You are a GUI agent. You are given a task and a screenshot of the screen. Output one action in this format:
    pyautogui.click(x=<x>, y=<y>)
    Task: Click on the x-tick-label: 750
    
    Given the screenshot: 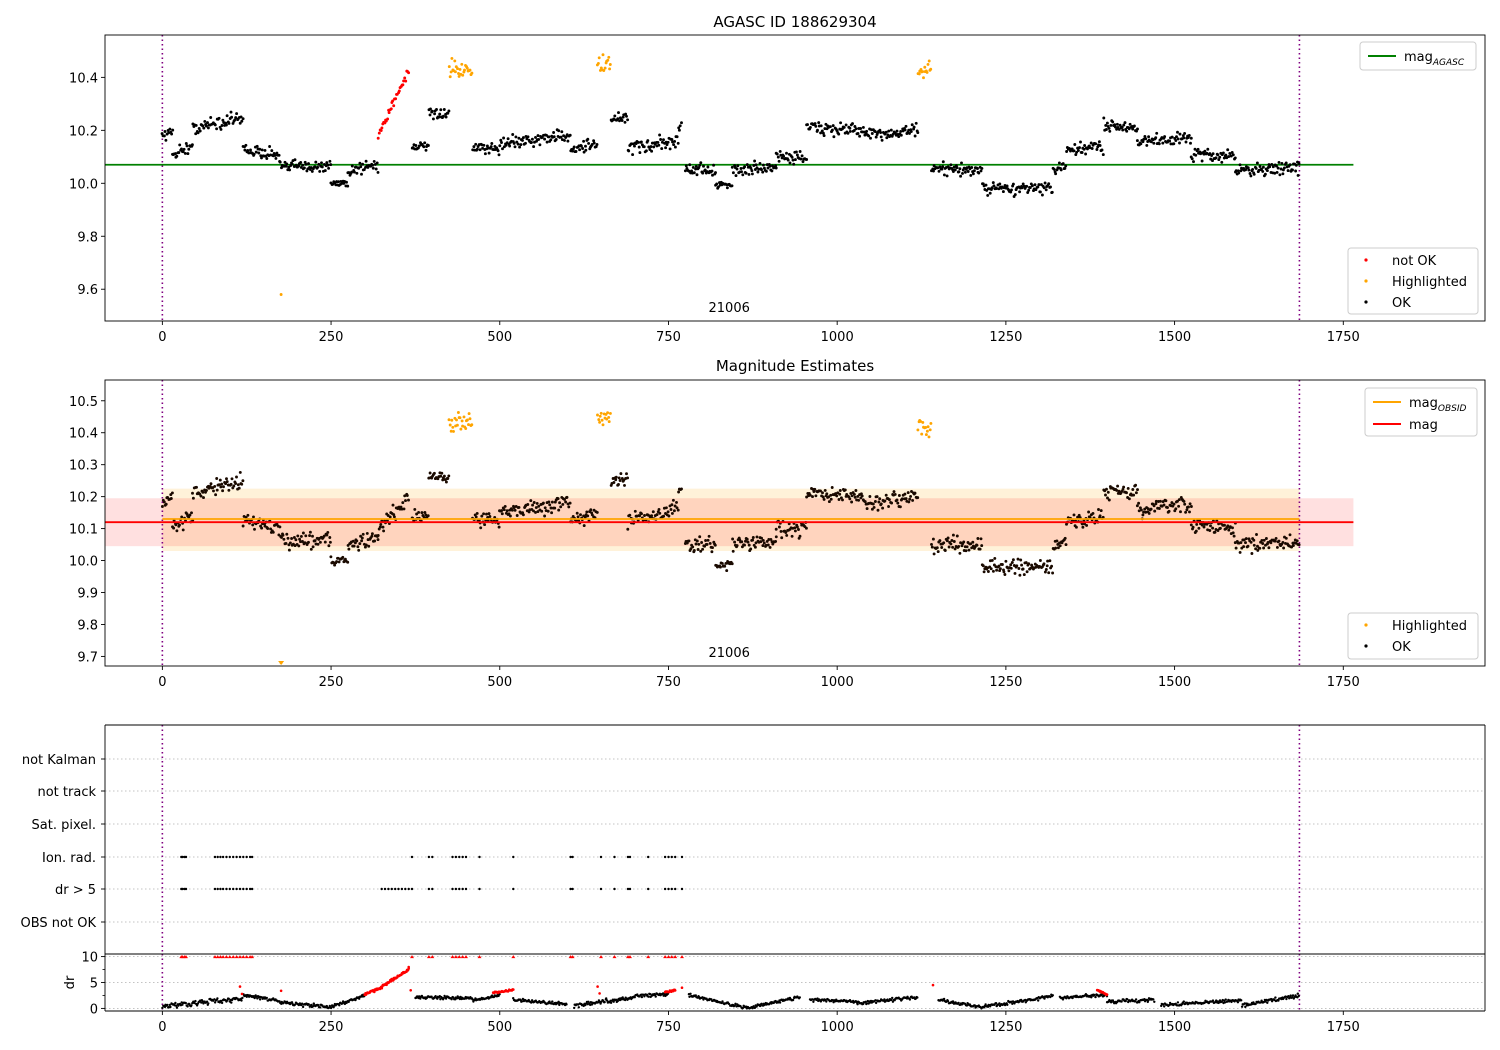 What is the action you would take?
    pyautogui.click(x=668, y=337)
    